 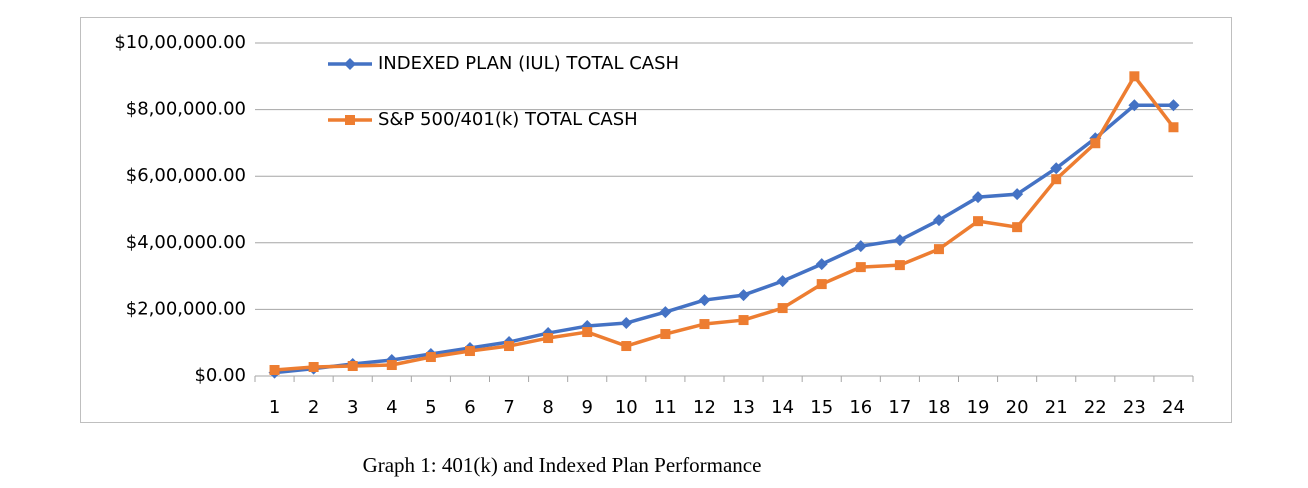 I want to click on x-tick-label: 14, so click(x=782, y=407).